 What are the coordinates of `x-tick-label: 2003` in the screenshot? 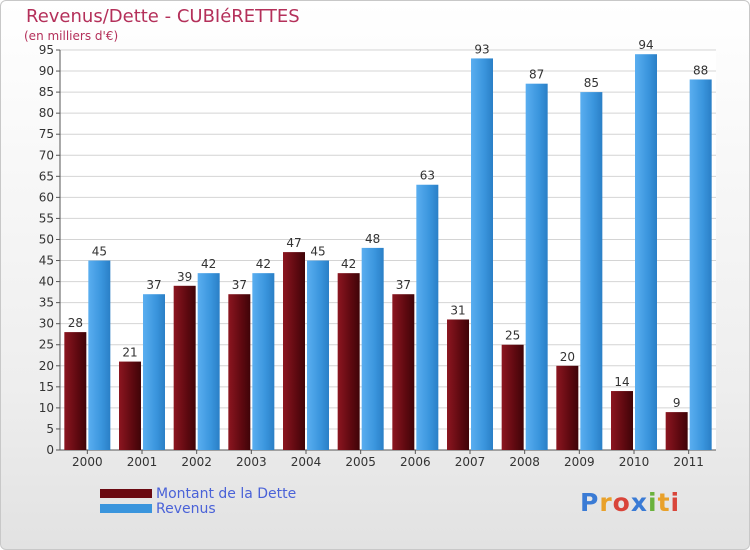 It's located at (251, 462).